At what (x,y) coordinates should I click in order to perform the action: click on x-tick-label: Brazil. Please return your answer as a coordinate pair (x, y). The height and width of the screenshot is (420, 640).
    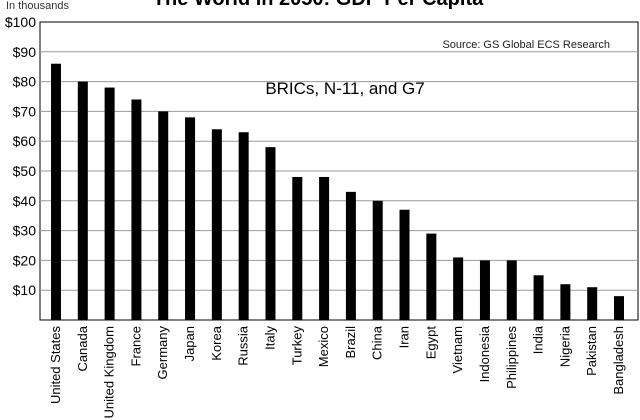
    Looking at the image, I should click on (350, 342).